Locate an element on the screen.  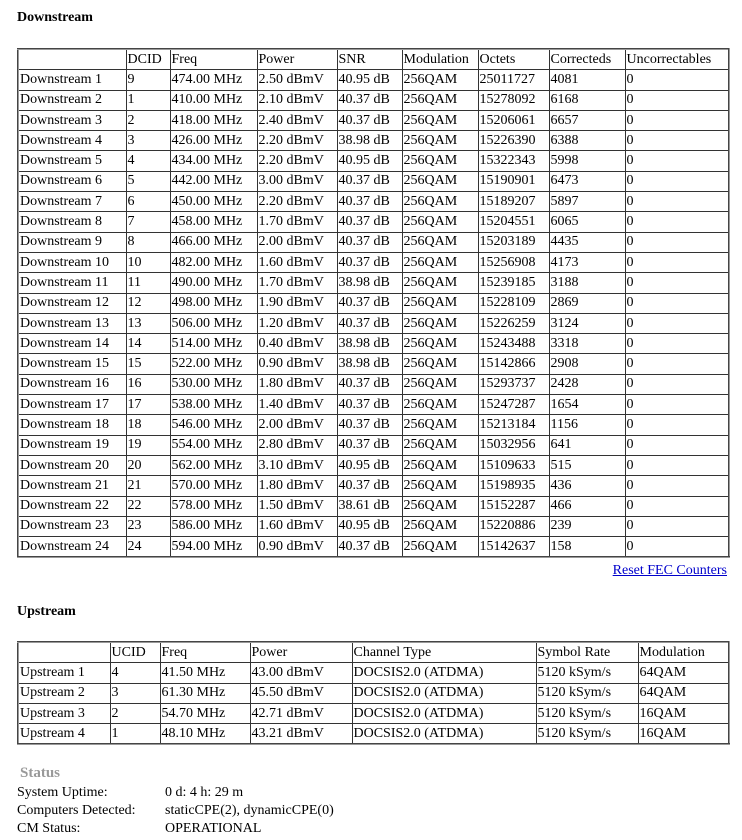
cell: 2.80 dBmV is located at coordinates (297, 445).